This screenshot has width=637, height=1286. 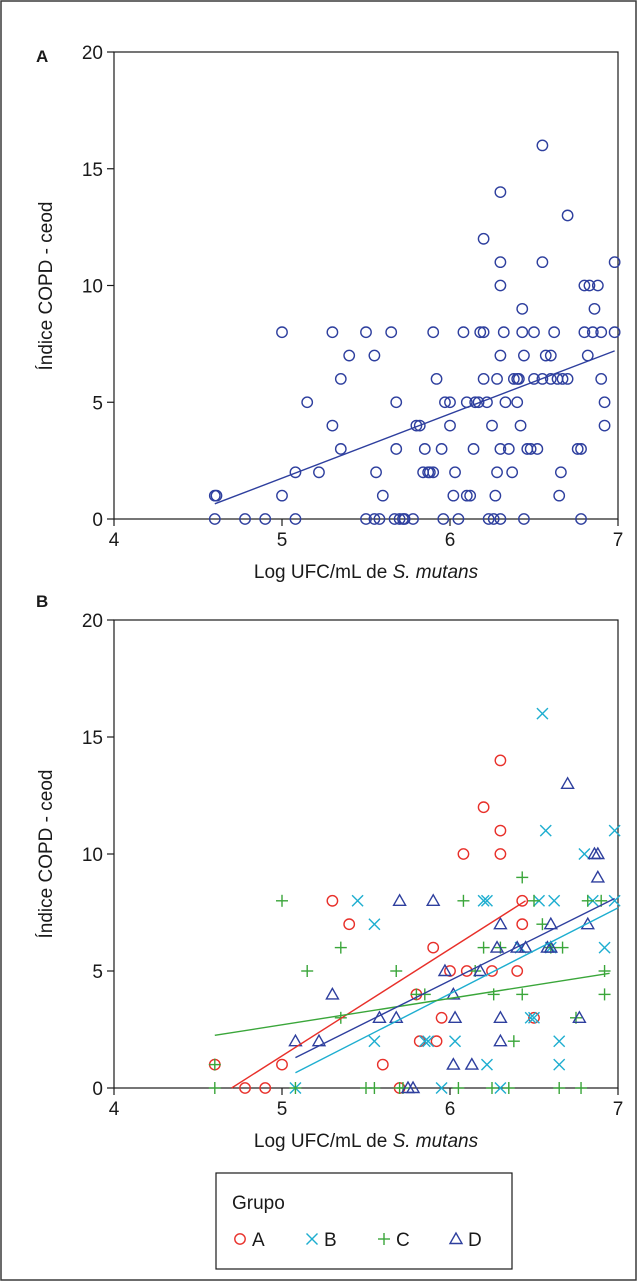 What do you see at coordinates (282, 540) in the screenshot?
I see `panel-a-x-tick-label: 5` at bounding box center [282, 540].